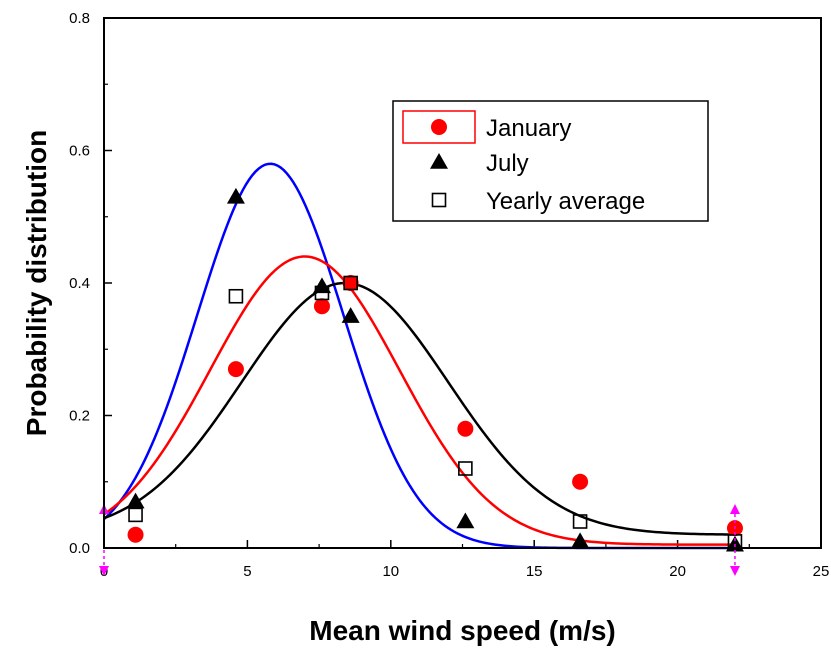  What do you see at coordinates (534, 571) in the screenshot?
I see `x-tick-label: 15` at bounding box center [534, 571].